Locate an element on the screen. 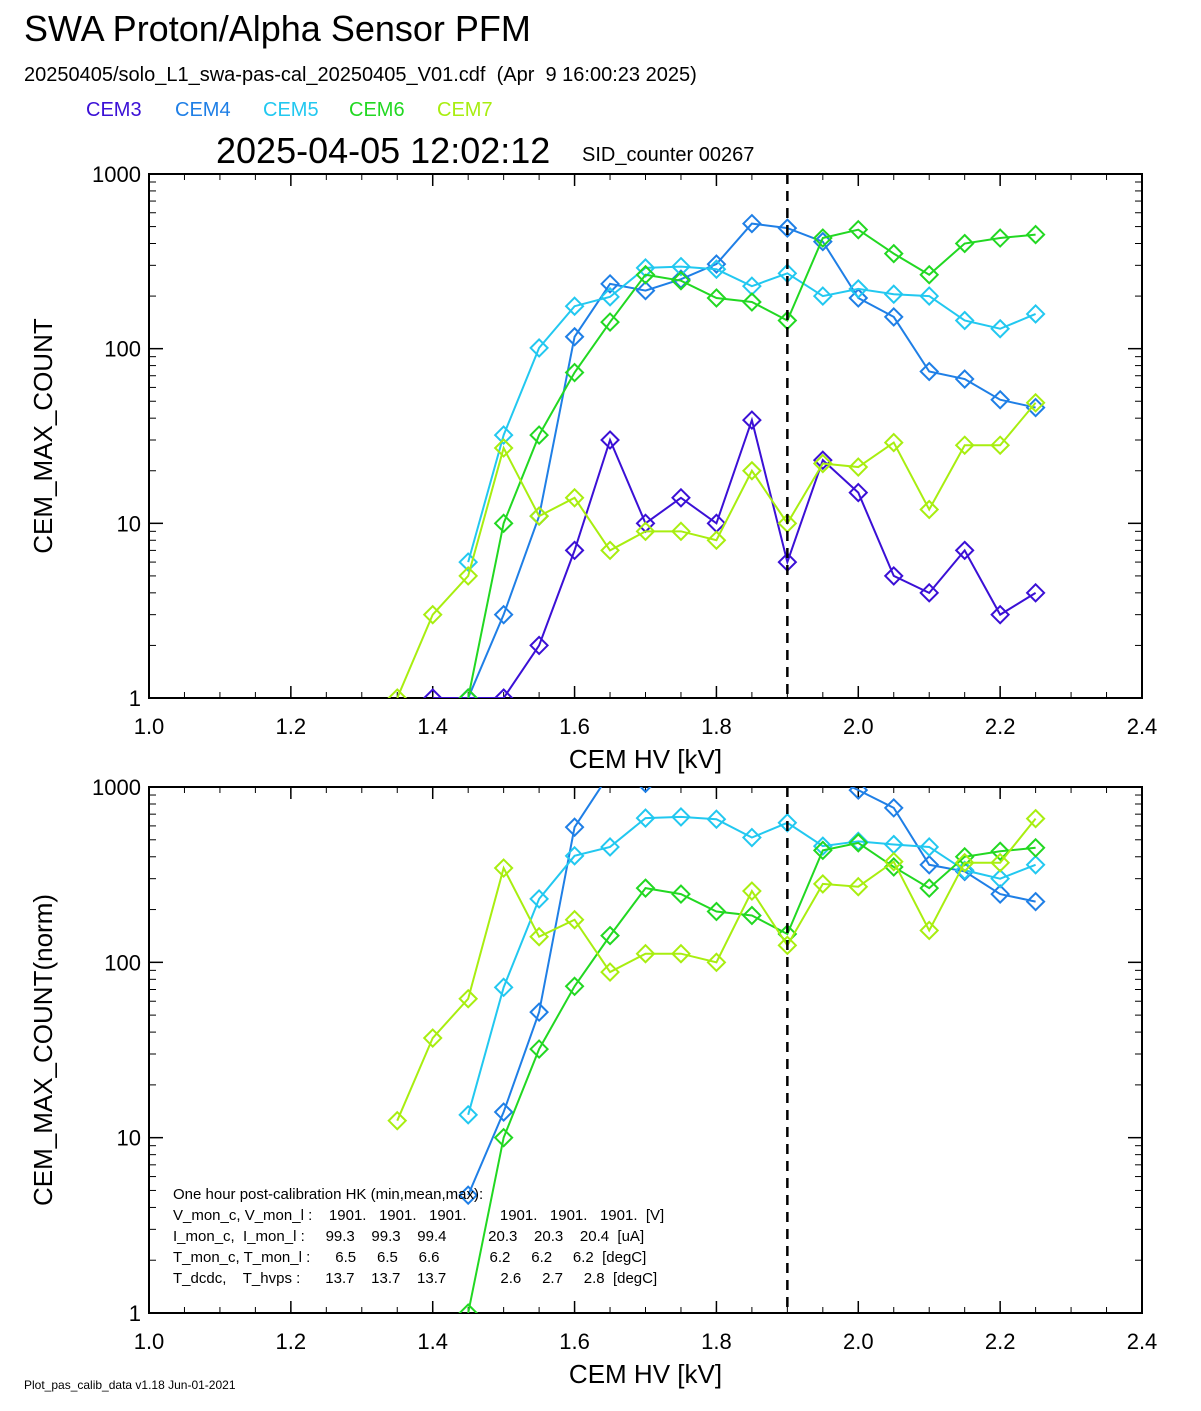 This screenshot has height=1411, width=1201. y-tick-label: 1 is located at coordinates (135, 1313).